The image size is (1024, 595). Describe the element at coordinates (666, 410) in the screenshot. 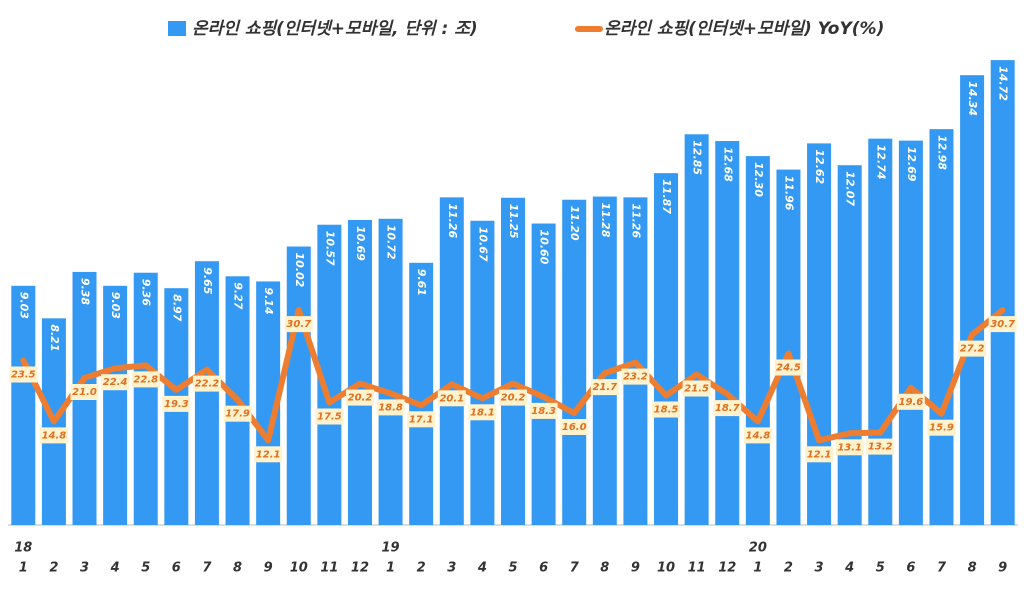

I see `line-value-label: 18.5` at that location.